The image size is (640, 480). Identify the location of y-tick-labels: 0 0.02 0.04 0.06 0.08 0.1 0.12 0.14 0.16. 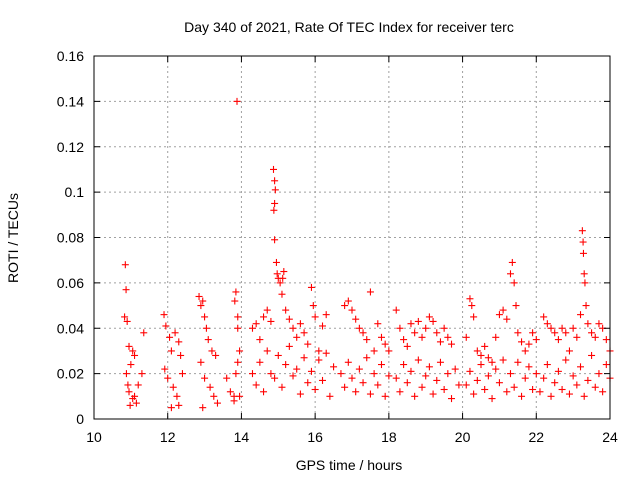
(70, 237).